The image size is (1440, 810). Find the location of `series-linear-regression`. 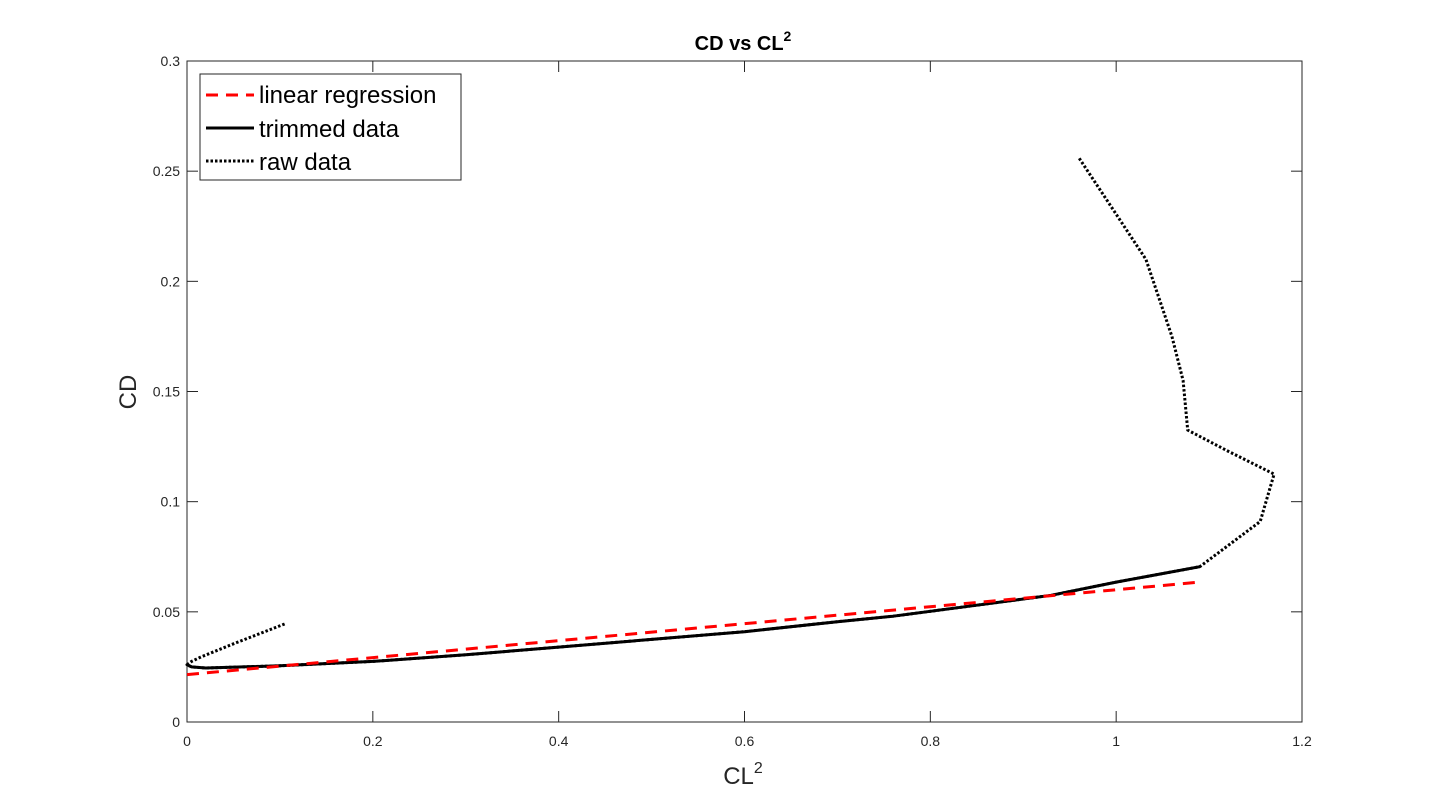

series-linear-regression is located at coordinates (693, 628).